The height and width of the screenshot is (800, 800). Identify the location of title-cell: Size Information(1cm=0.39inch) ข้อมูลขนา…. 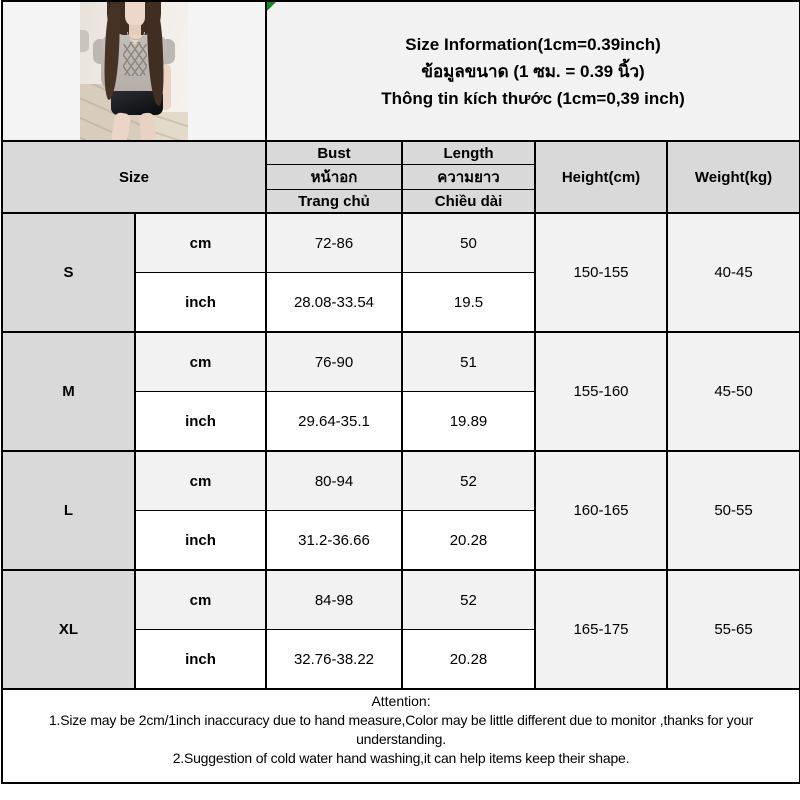
(532, 71).